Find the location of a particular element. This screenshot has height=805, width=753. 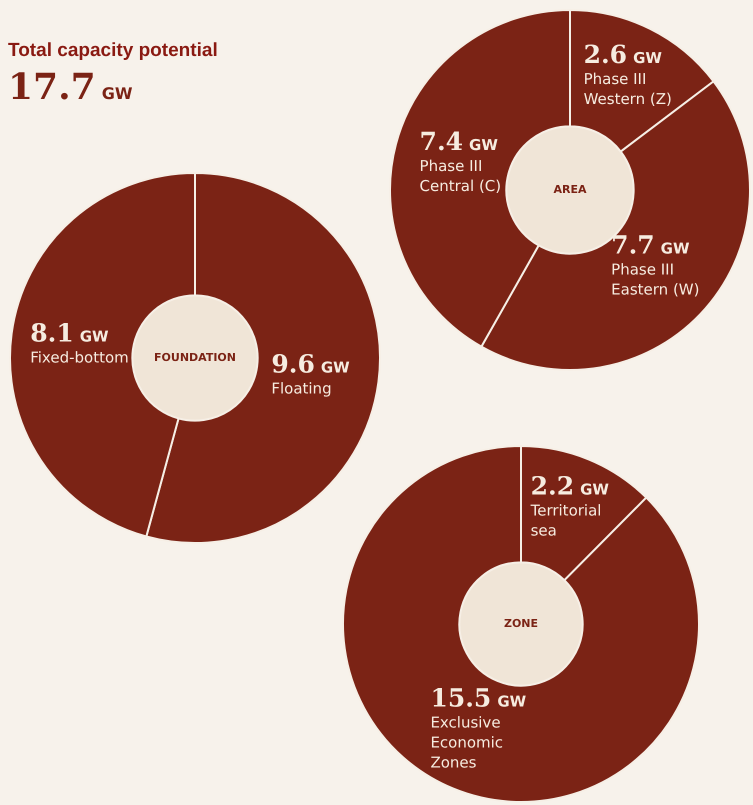

text: 17.7 GW is located at coordinates (70, 87).